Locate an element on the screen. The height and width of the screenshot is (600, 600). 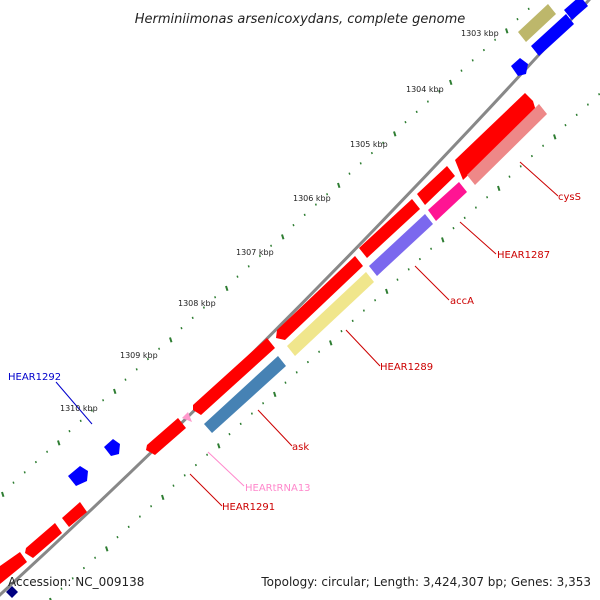
feature-olive-top is located at coordinates (537, 23).